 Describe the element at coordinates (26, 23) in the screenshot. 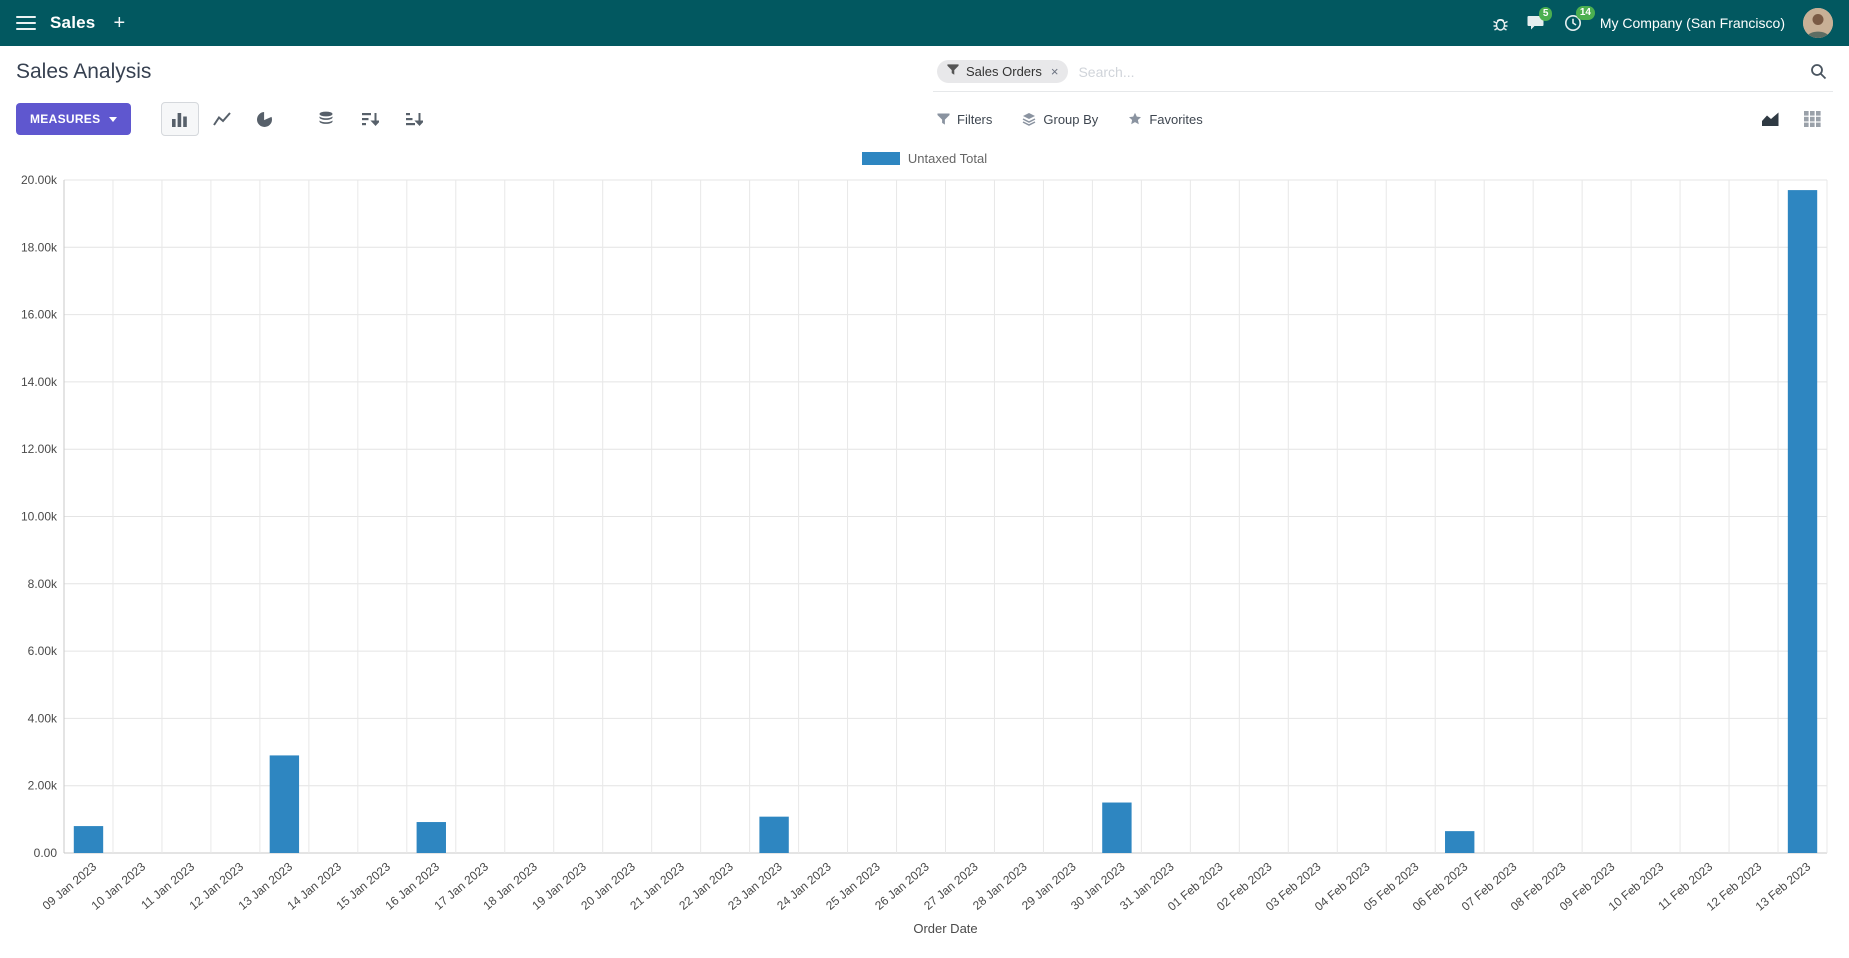

I see `apps-menu-icon` at that location.